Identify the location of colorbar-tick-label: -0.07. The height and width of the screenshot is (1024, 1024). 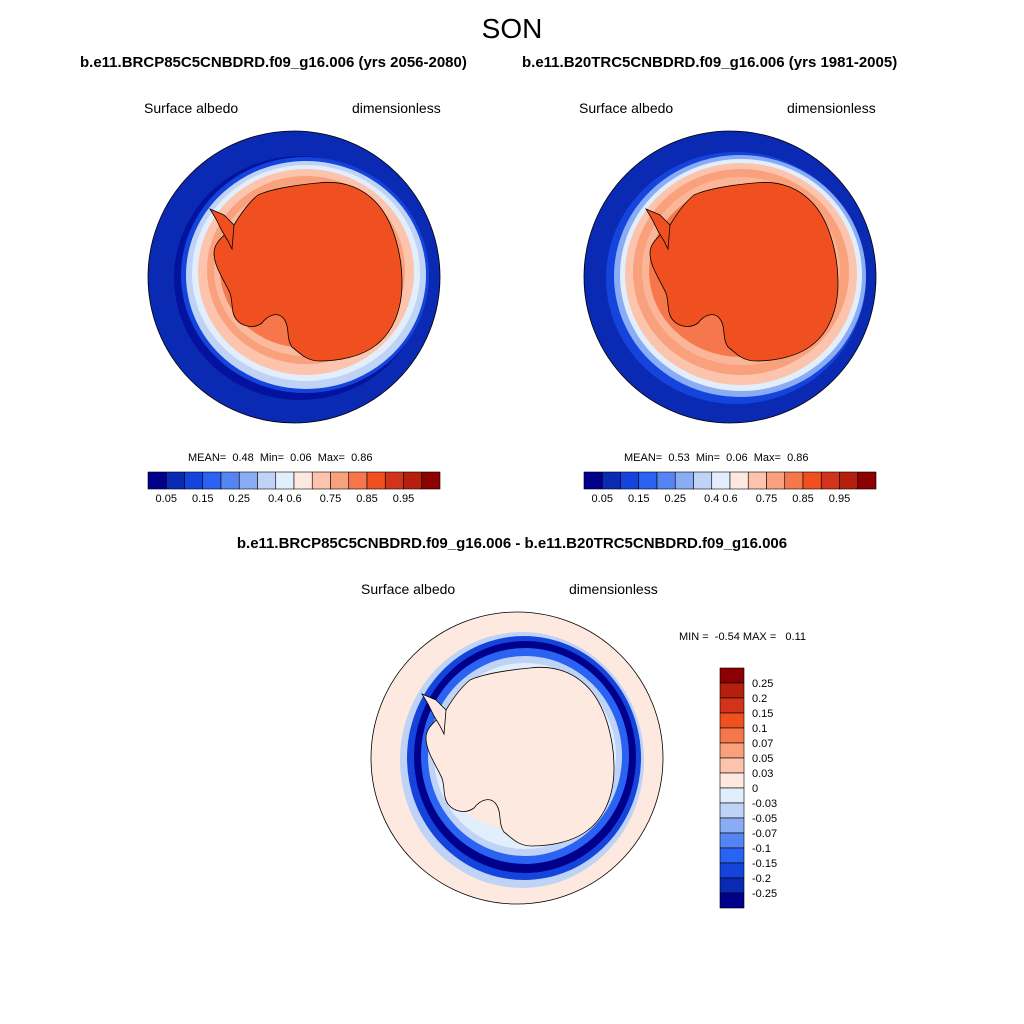
(764, 834).